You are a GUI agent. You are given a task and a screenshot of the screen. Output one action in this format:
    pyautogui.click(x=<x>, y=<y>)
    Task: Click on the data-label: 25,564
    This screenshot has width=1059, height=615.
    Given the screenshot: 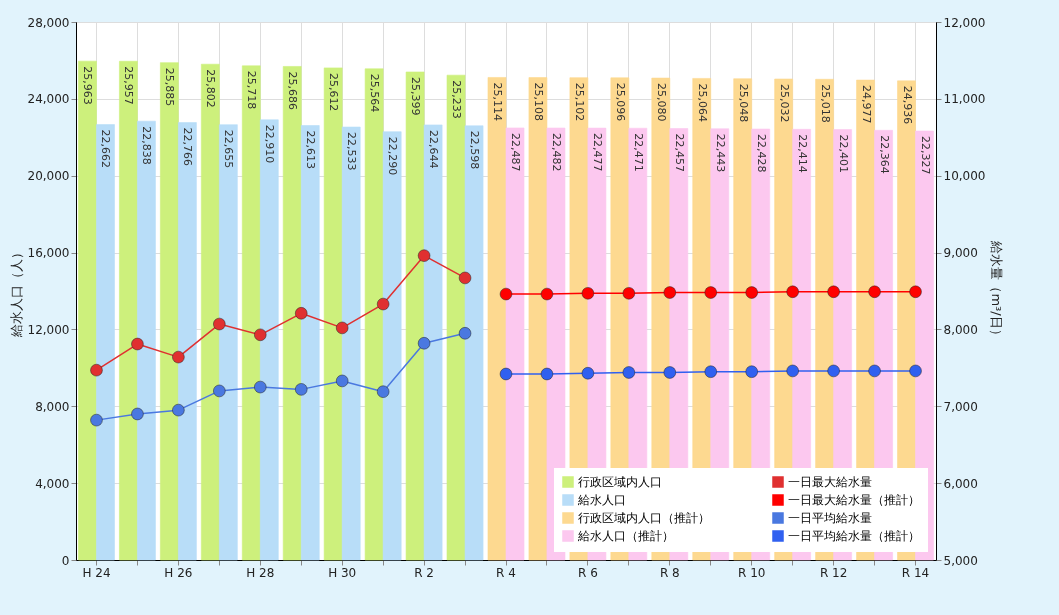 What is the action you would take?
    pyautogui.click(x=375, y=93)
    